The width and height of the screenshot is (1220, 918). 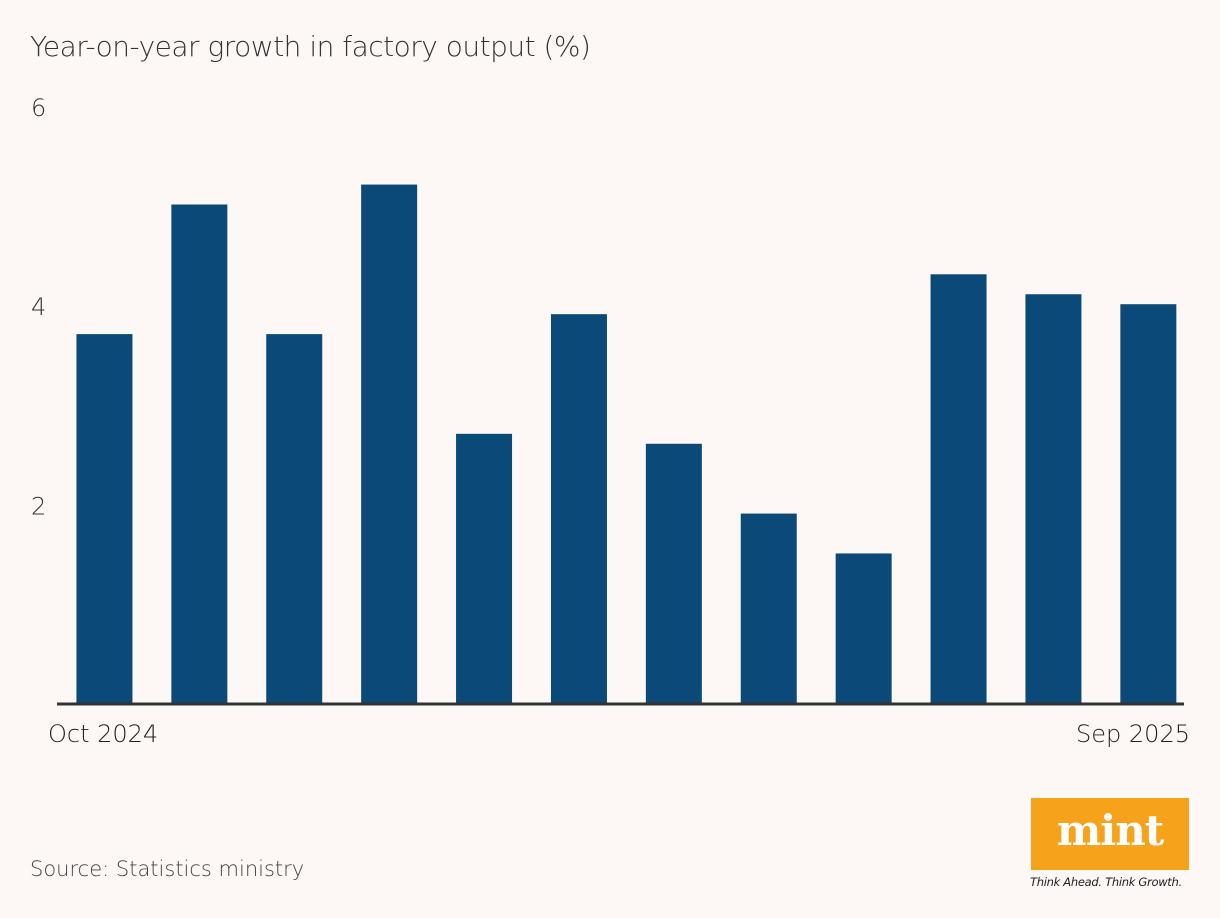 What do you see at coordinates (38, 507) in the screenshot?
I see `y-tick-label: 2` at bounding box center [38, 507].